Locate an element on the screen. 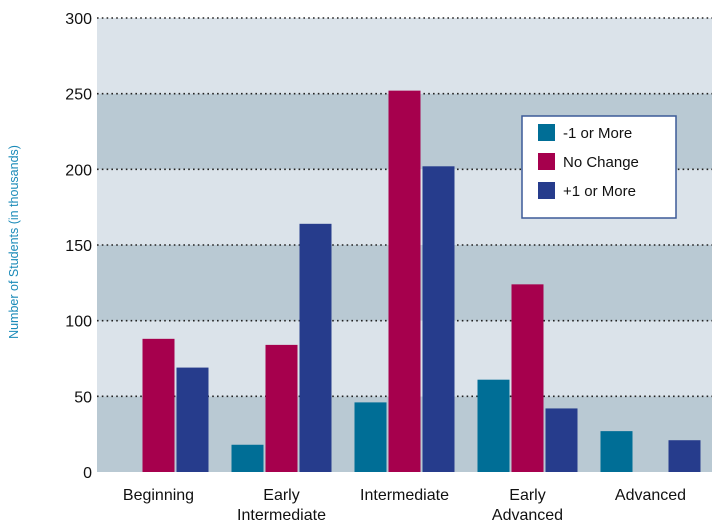  y-tick-label: 50 is located at coordinates (83, 397).